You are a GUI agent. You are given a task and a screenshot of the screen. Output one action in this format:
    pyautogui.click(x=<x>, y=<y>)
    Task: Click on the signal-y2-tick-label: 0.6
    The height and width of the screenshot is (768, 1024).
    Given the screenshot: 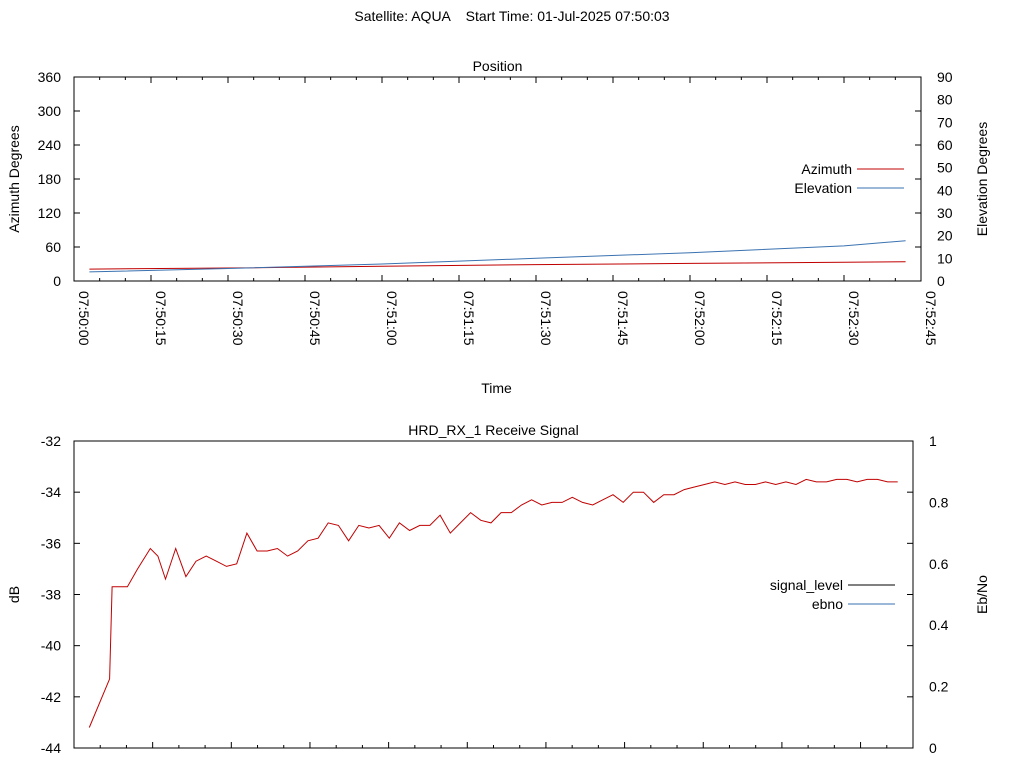 What is the action you would take?
    pyautogui.click(x=939, y=564)
    